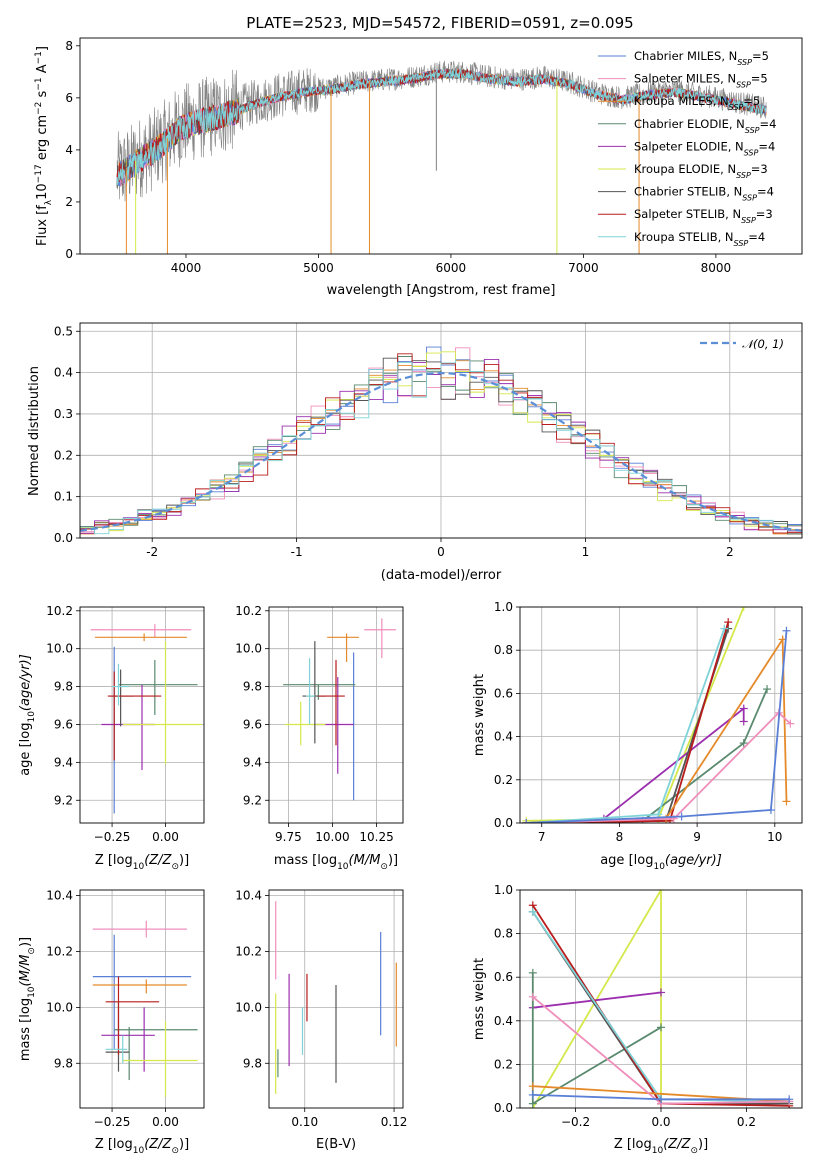  What do you see at coordinates (626, 860) in the screenshot?
I see `label-part: age [log` at bounding box center [626, 860].